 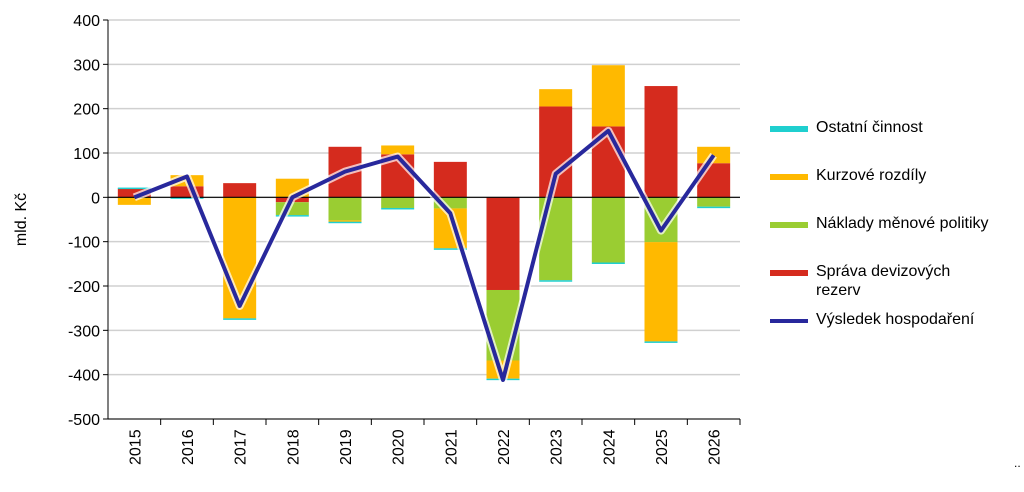 I want to click on legend-label: Ostatní činnost, so click(x=920, y=127).